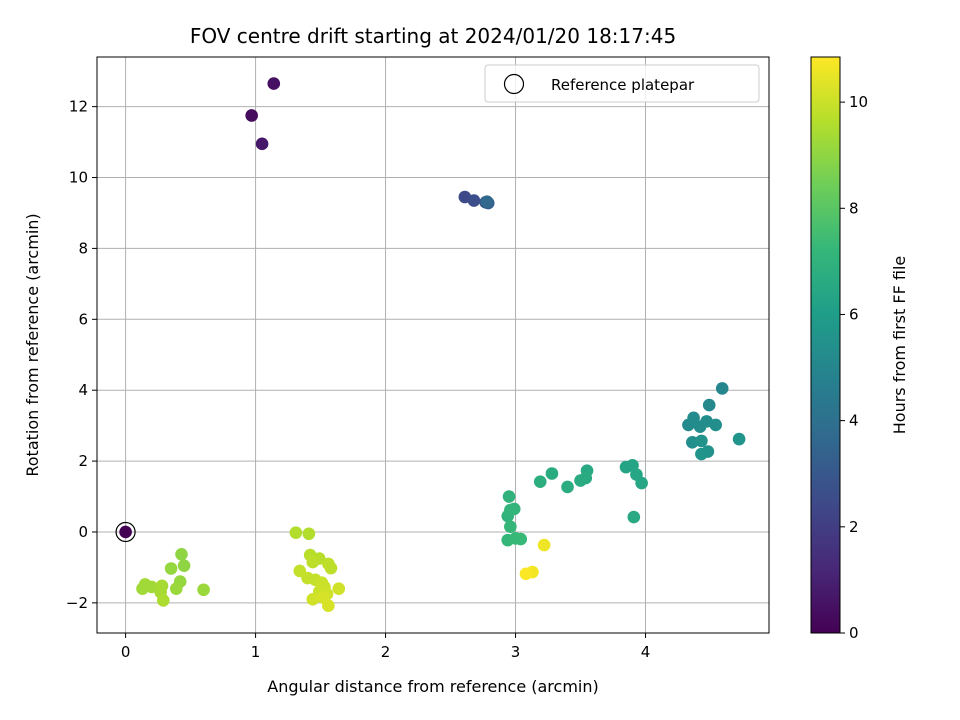 This screenshot has height=720, width=960. Describe the element at coordinates (854, 367) in the screenshot. I see `colorbar-ticks: 0 2 4 6 8 10` at that location.